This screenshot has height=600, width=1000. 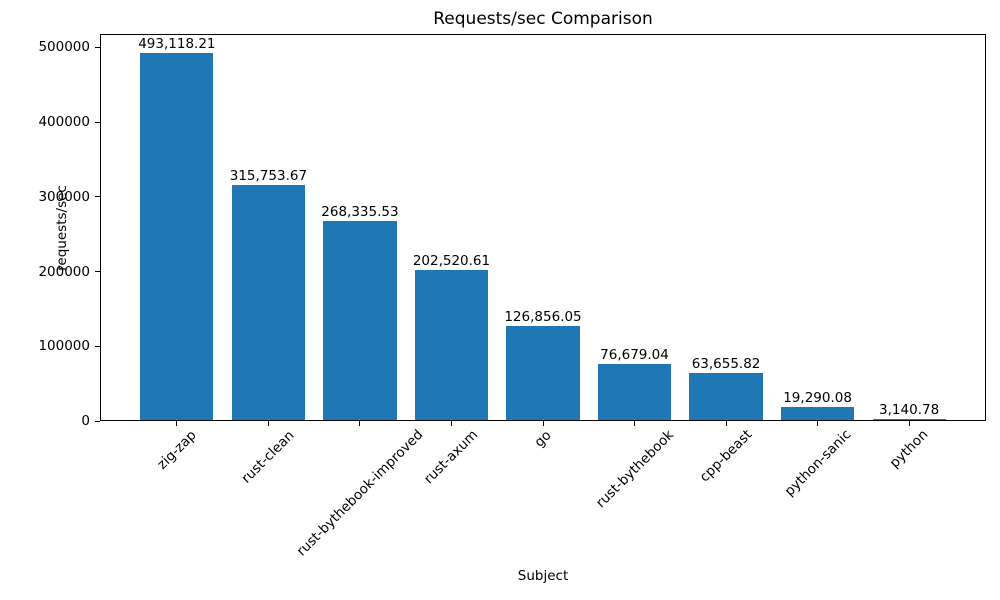 What do you see at coordinates (818, 463) in the screenshot?
I see `x-tick-label: python-sanic` at bounding box center [818, 463].